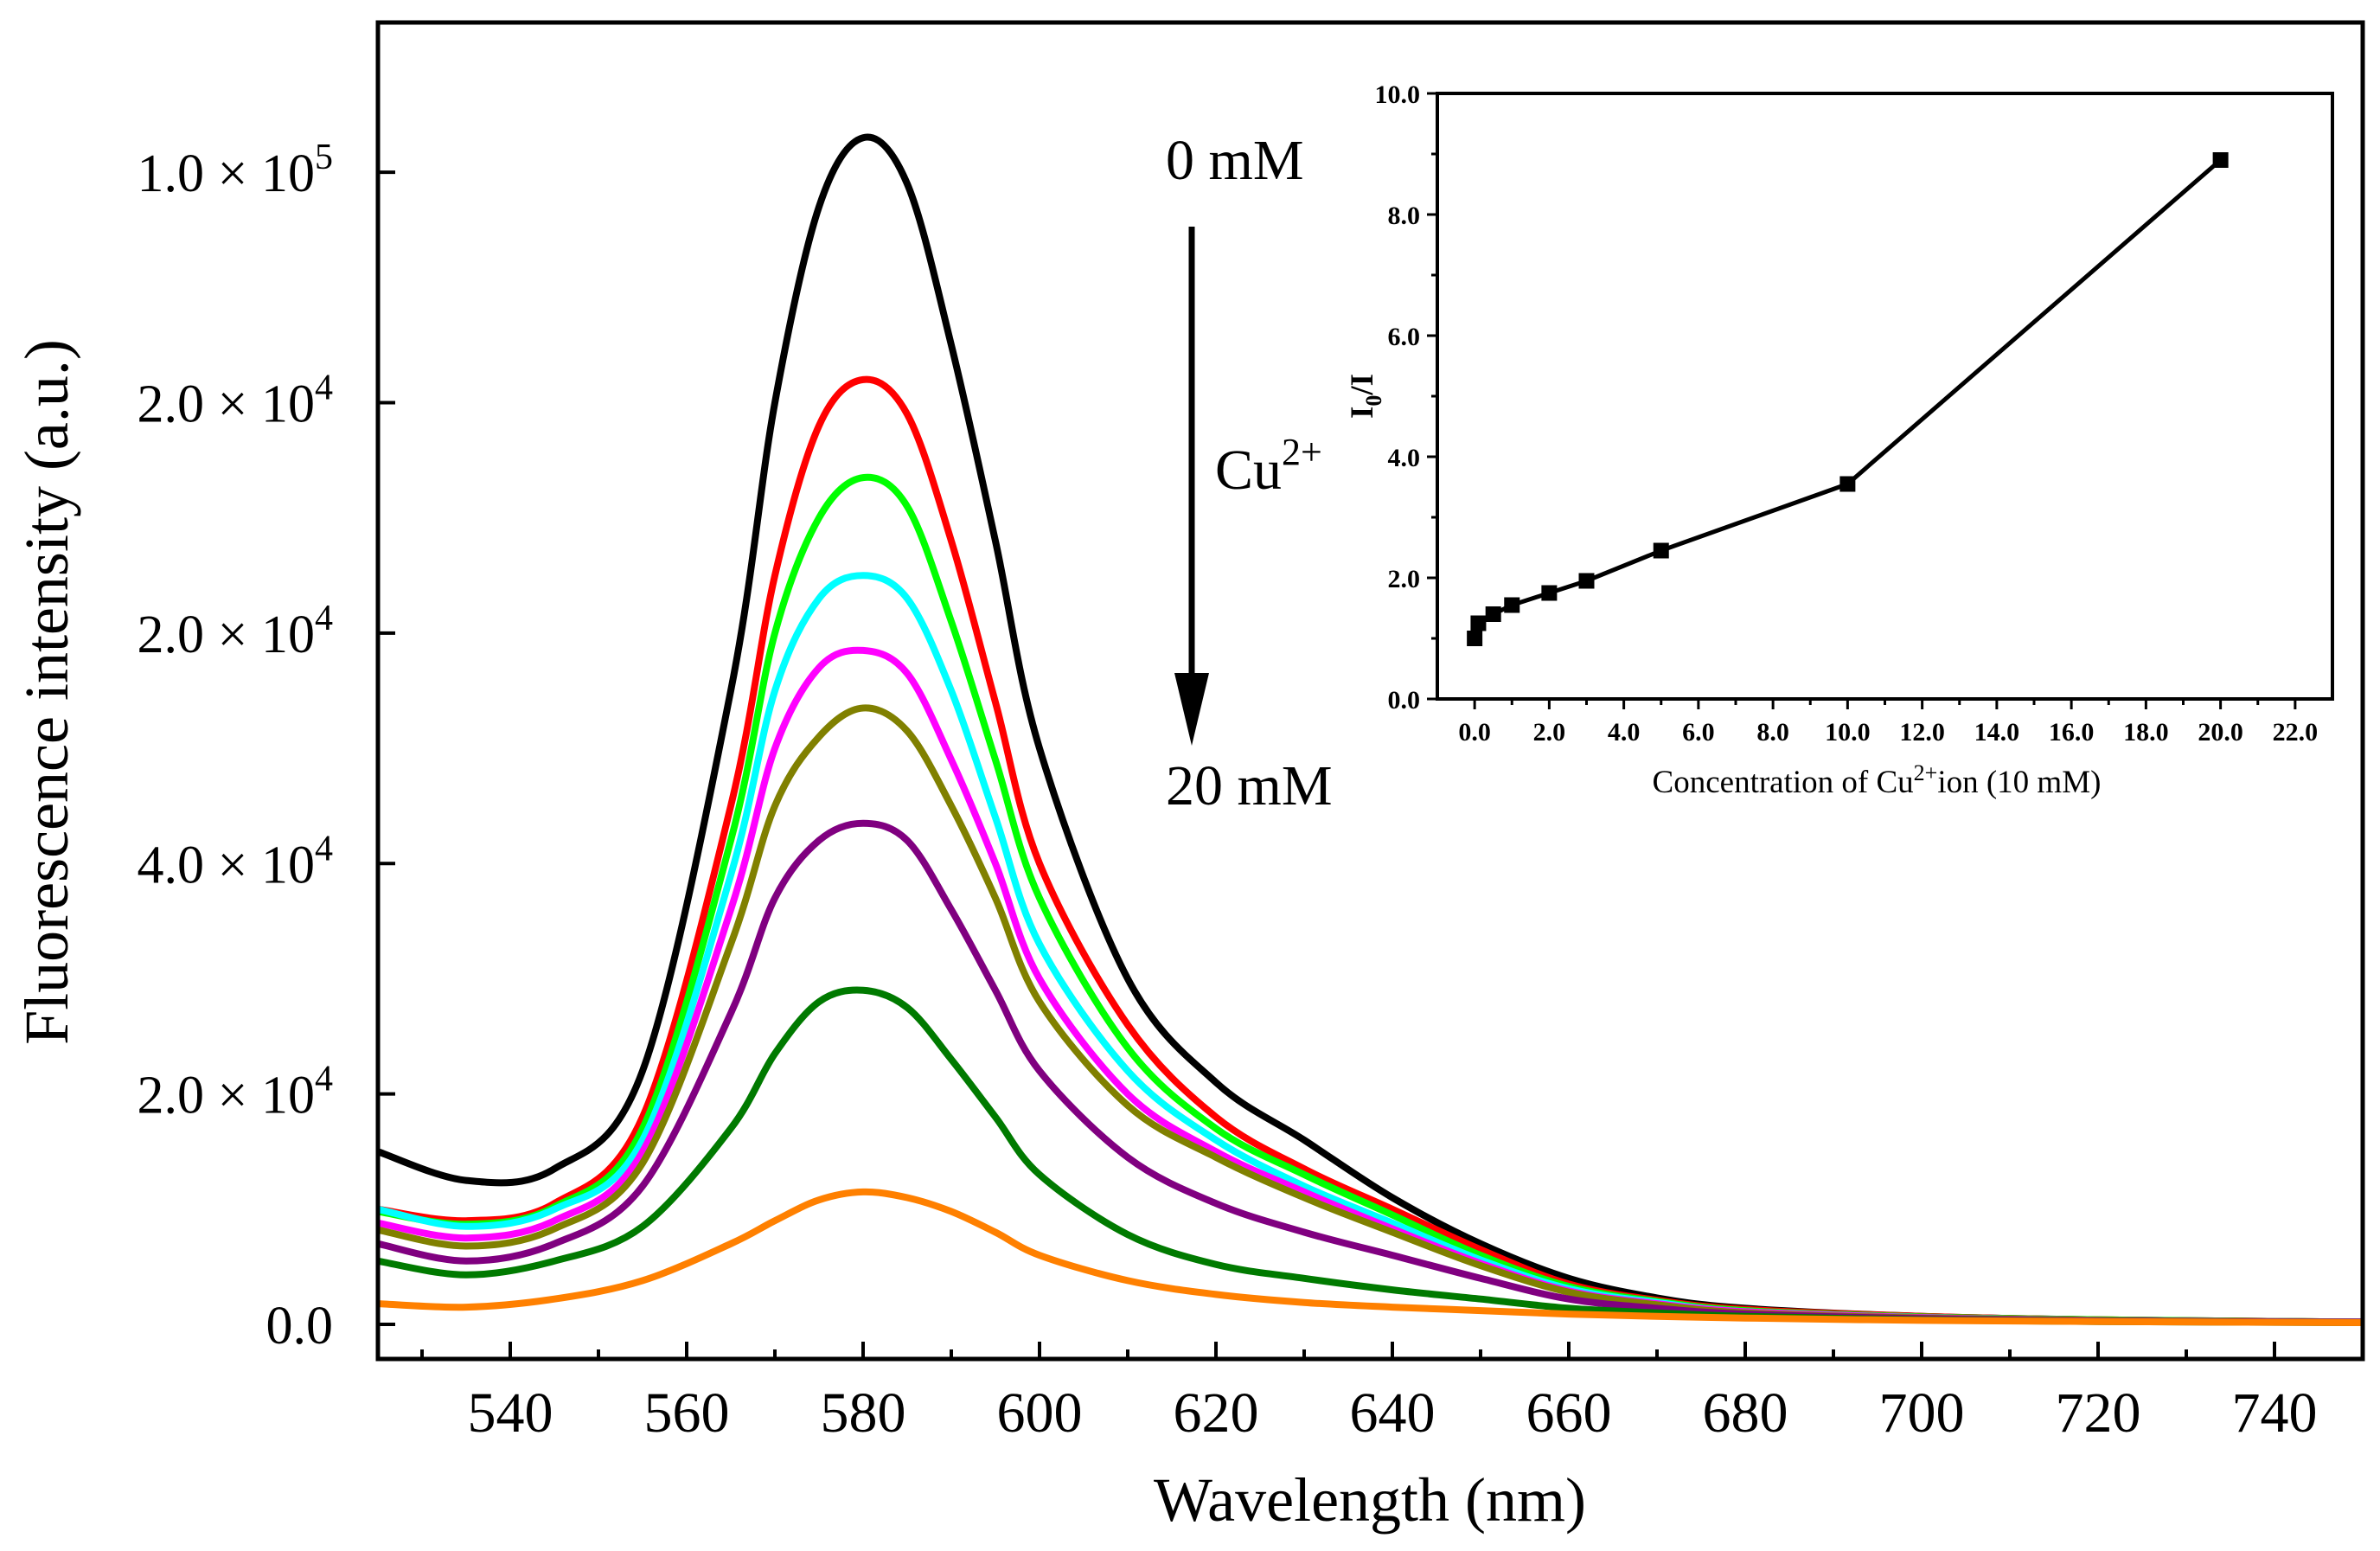 The image size is (2380, 1551). I want to click on main-x-ticks: 540 560 580 600 620 640 660 680 700 720 740, so click(1392, 1393).